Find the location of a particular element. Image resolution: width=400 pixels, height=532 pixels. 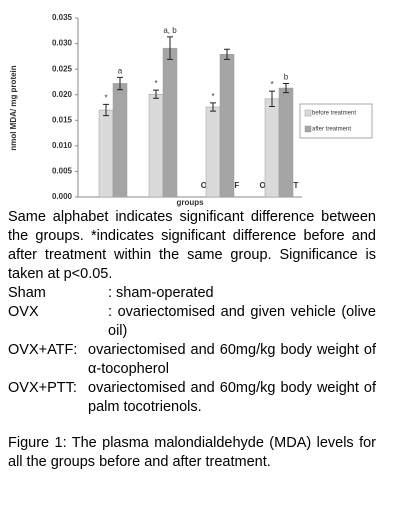

definition: : sham-operated is located at coordinates (161, 293).